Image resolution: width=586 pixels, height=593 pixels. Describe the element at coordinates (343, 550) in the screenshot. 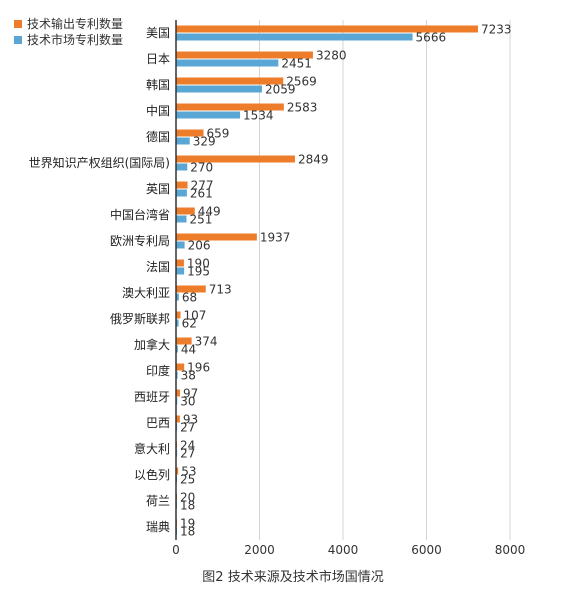

I see `x-tick-label: 4000` at that location.